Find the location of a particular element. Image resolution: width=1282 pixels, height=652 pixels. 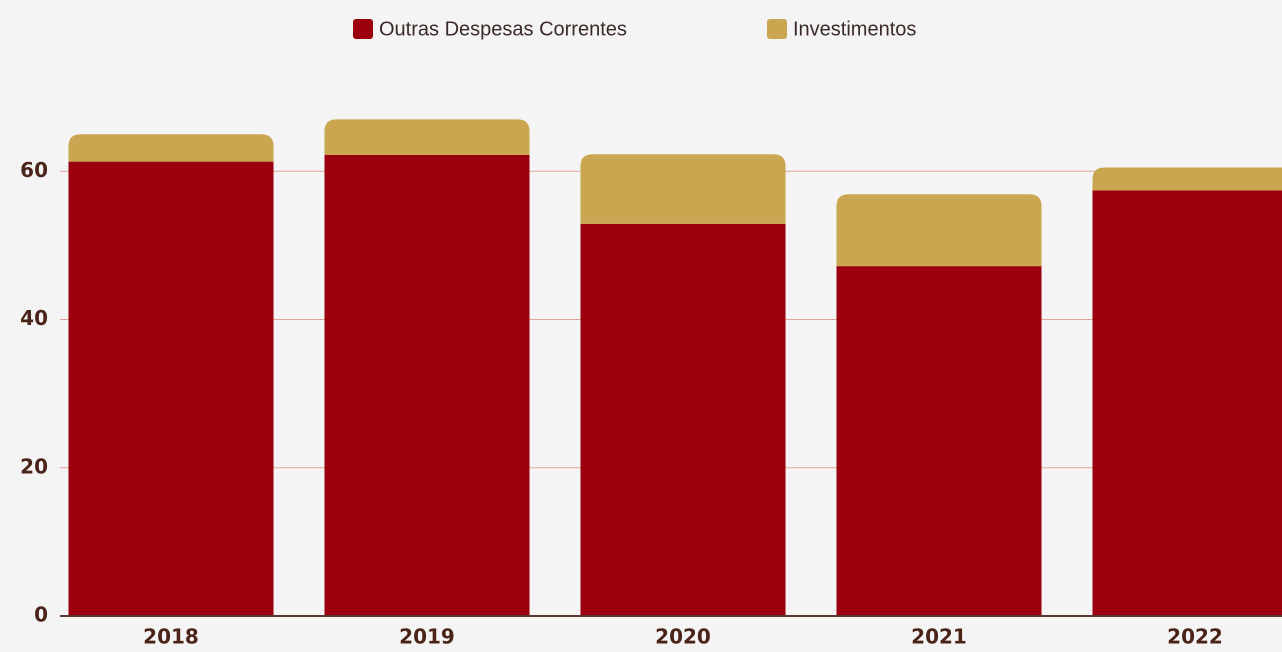

legend-label: Outras Despesas Correntes is located at coordinates (503, 29).